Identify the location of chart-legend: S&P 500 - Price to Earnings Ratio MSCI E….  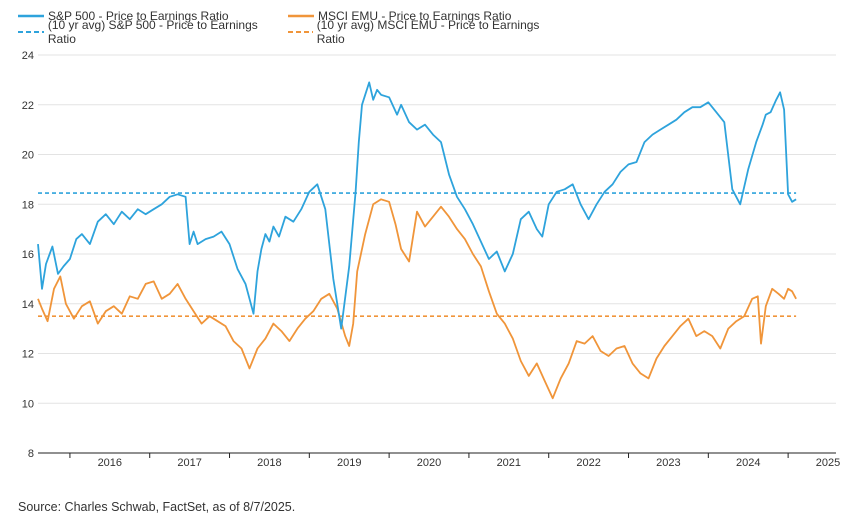
(288, 27).